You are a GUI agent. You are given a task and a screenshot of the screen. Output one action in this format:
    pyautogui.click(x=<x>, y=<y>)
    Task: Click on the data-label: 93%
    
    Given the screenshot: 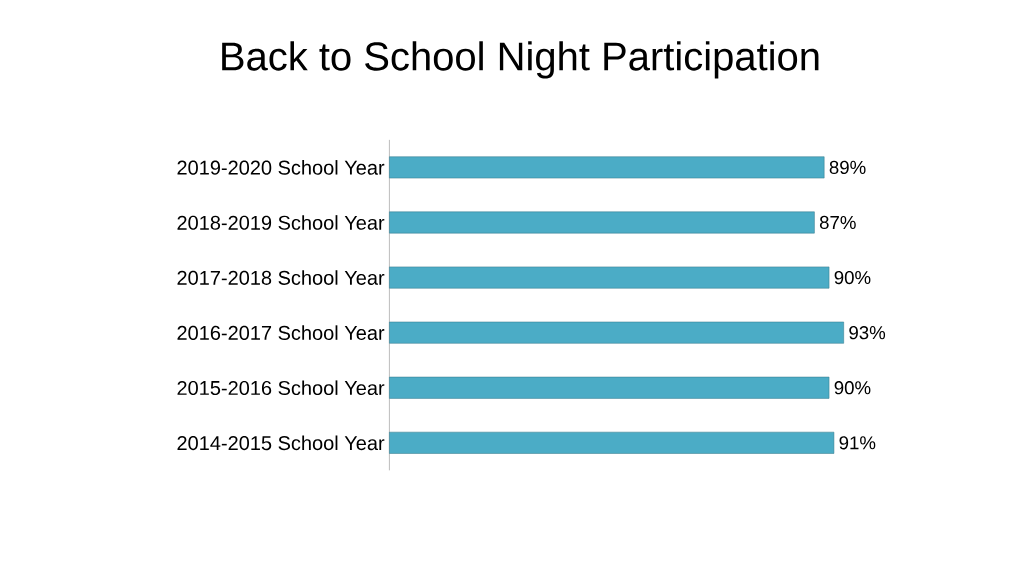 What is the action you would take?
    pyautogui.click(x=867, y=332)
    